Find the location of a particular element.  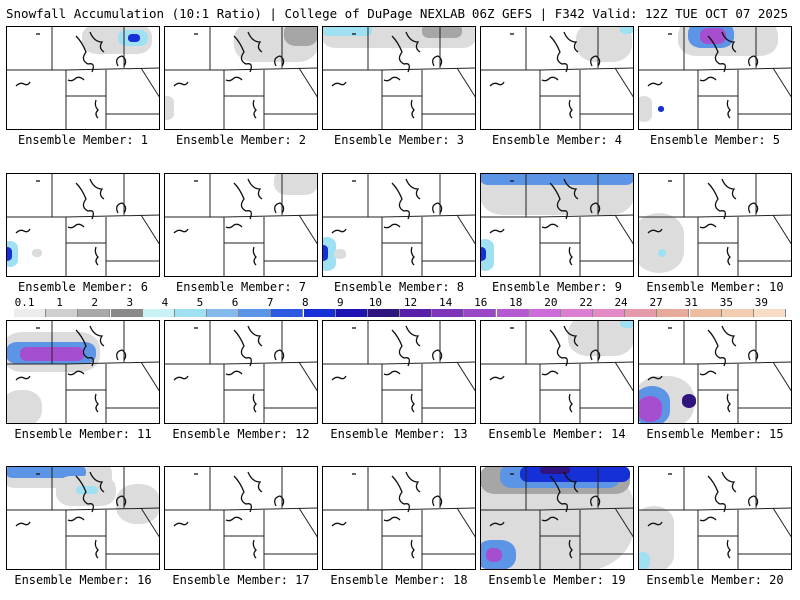

member-label: Ensemble Member: 17 is located at coordinates (241, 580).